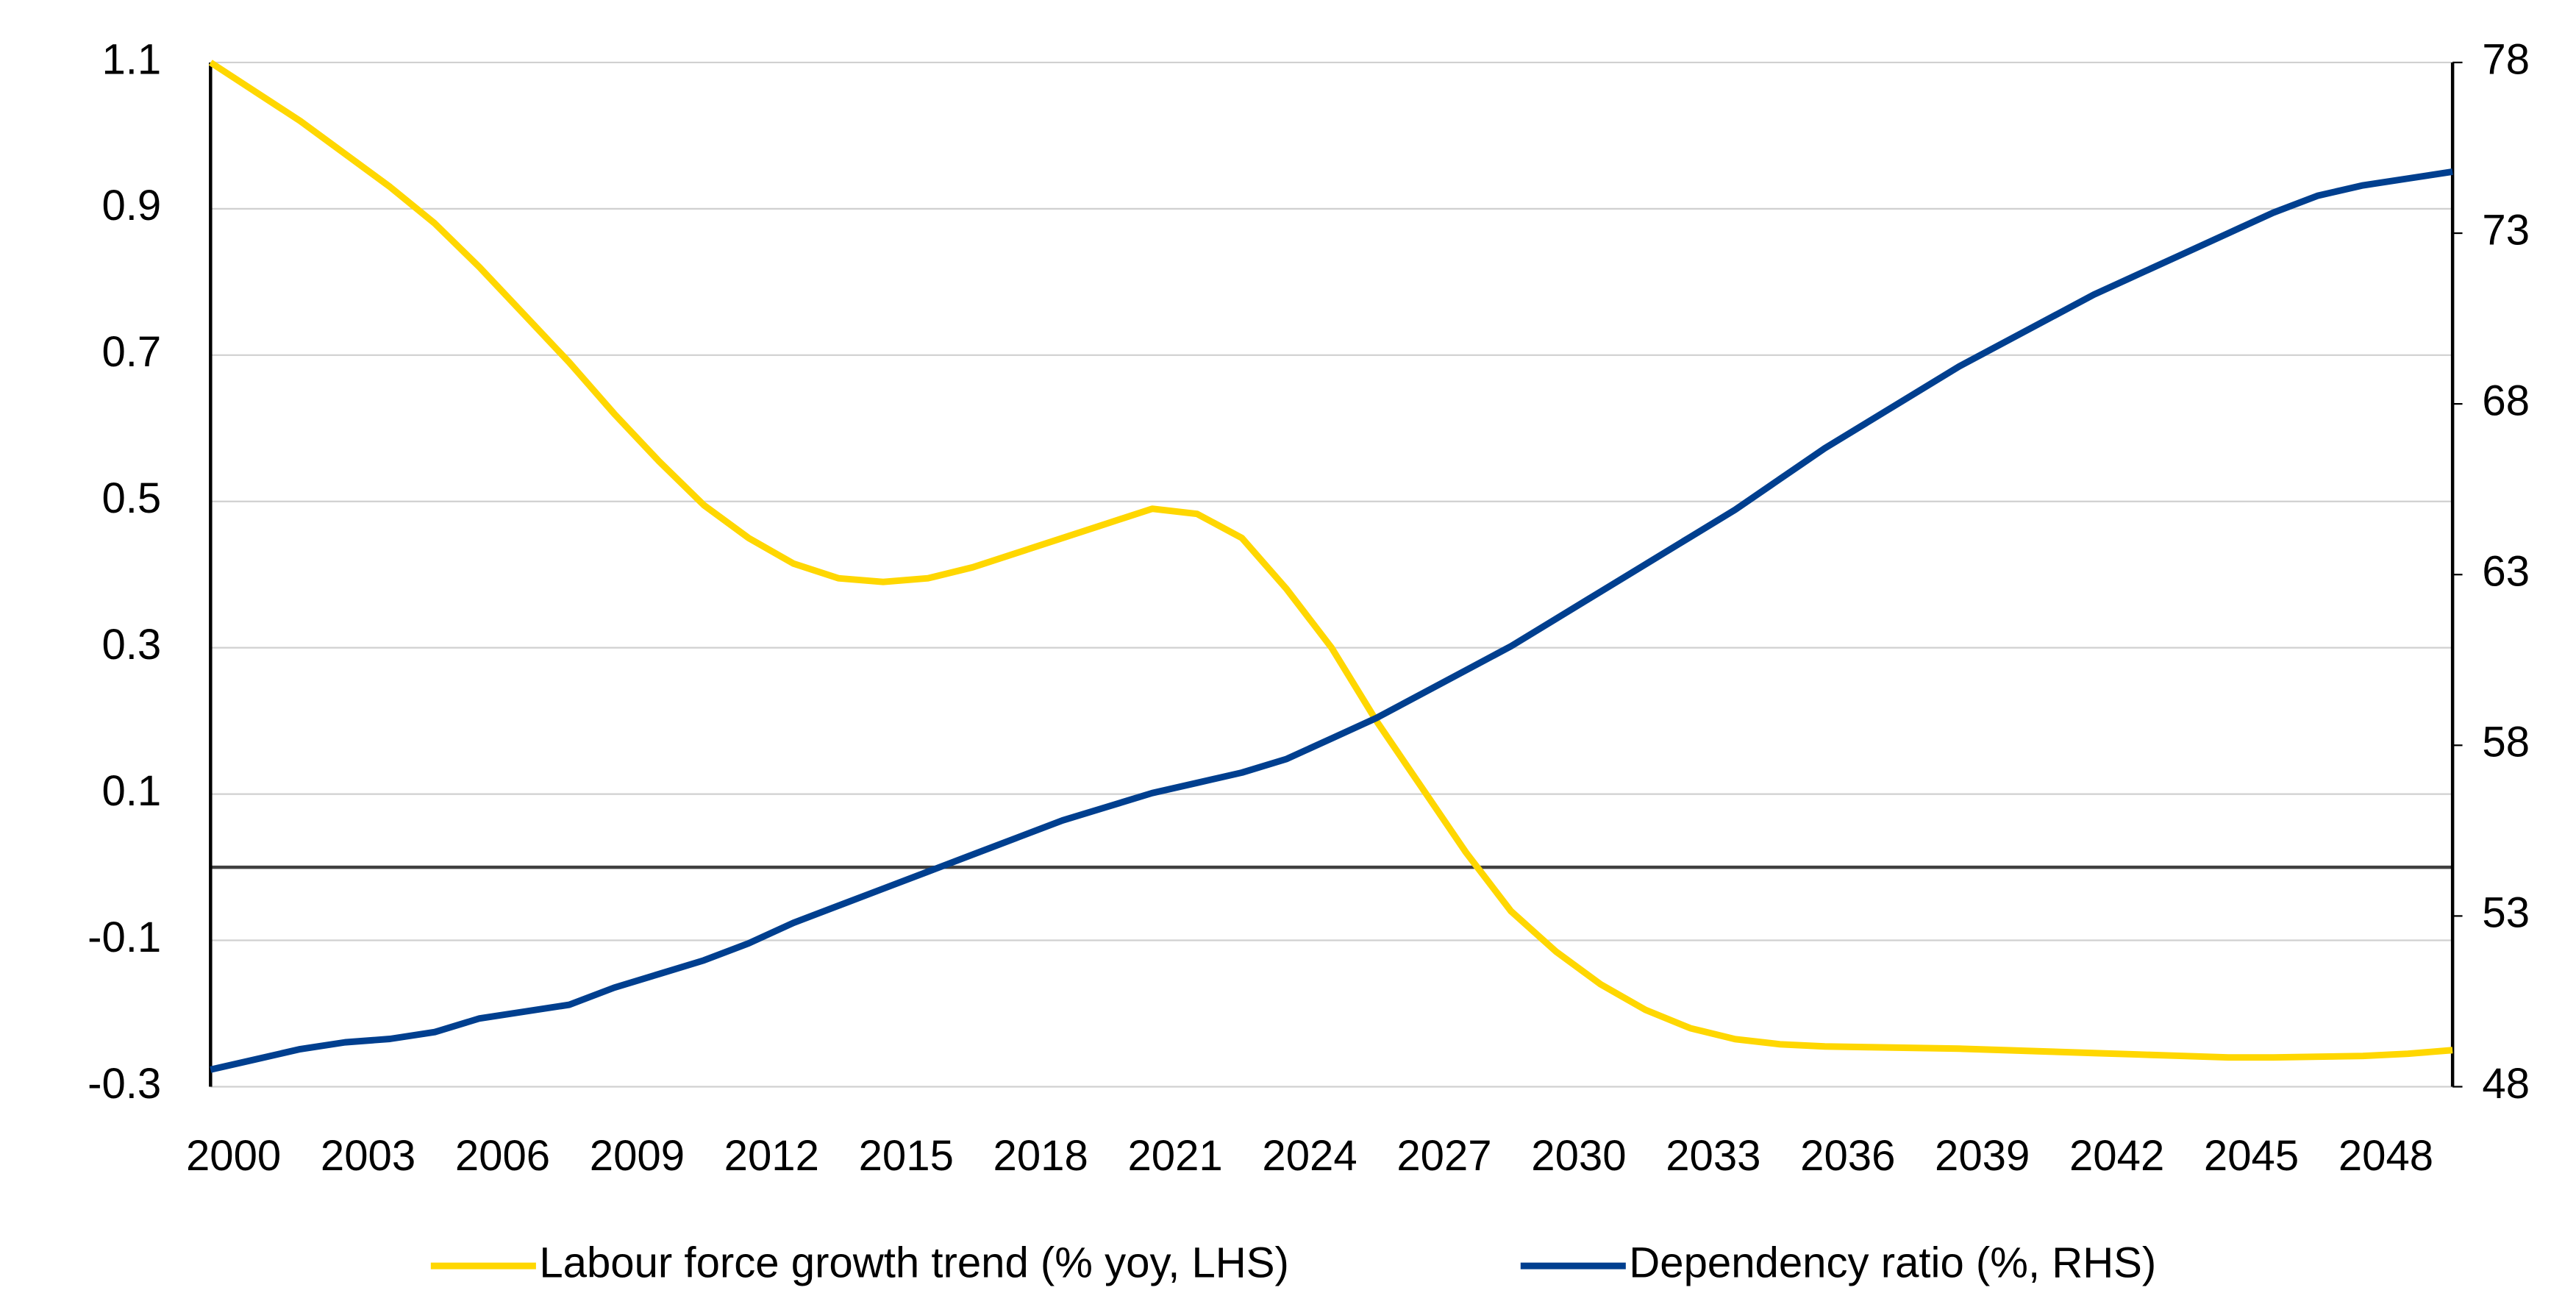  What do you see at coordinates (131, 645) in the screenshot?
I see `y-tick-label: 0.3` at bounding box center [131, 645].